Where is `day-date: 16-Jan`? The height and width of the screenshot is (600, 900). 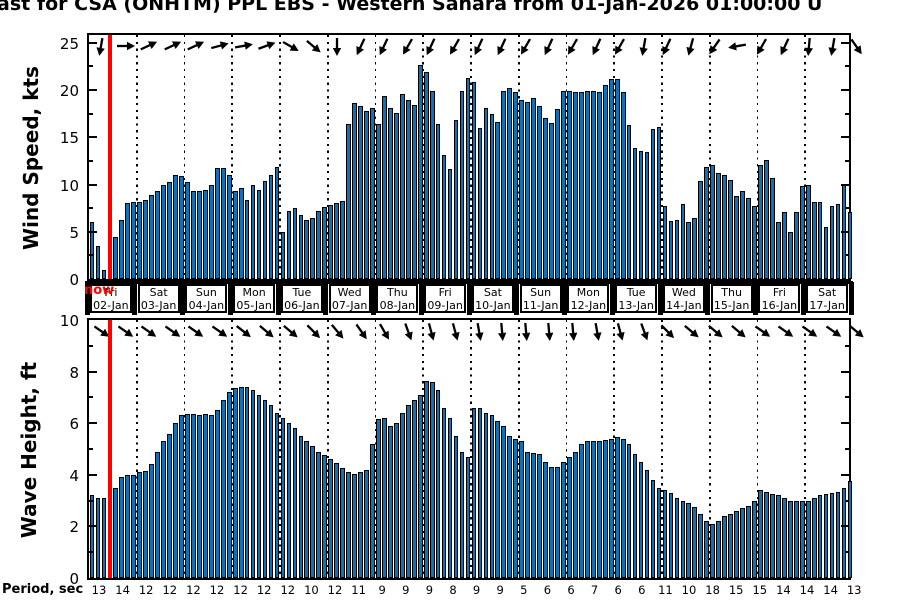 day-date: 16-Jan is located at coordinates (779, 305).